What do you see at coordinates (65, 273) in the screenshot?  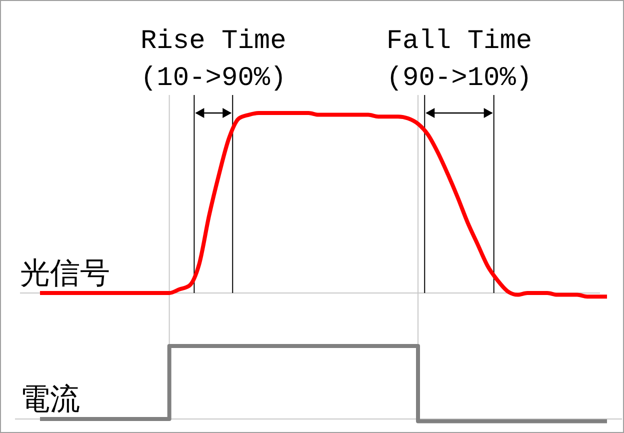 I see `series-label: 光信号` at bounding box center [65, 273].